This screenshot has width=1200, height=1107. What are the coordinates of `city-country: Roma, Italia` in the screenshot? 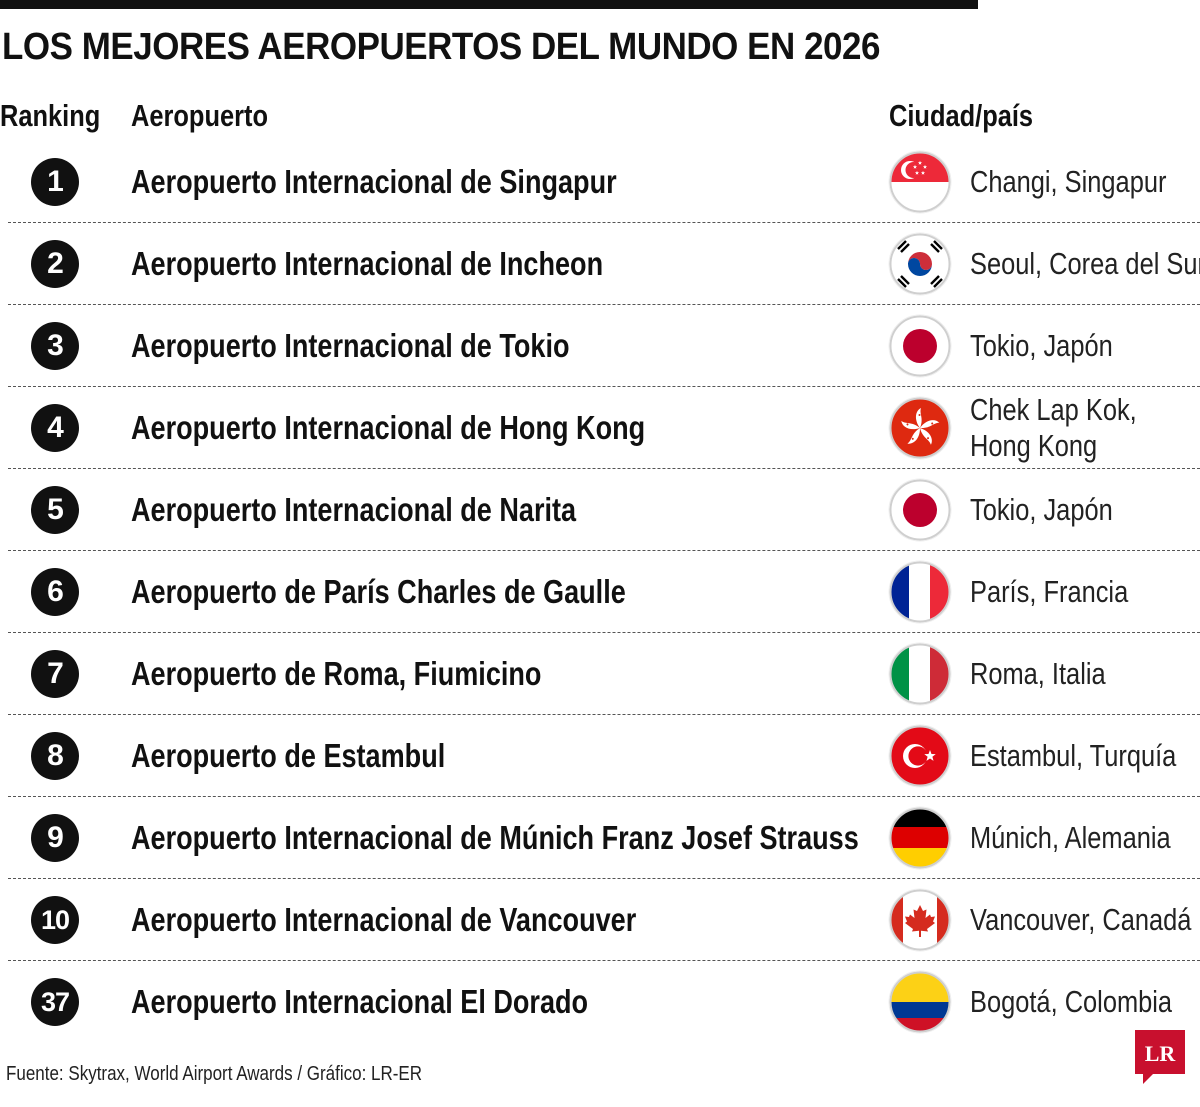 It's located at (1038, 674).